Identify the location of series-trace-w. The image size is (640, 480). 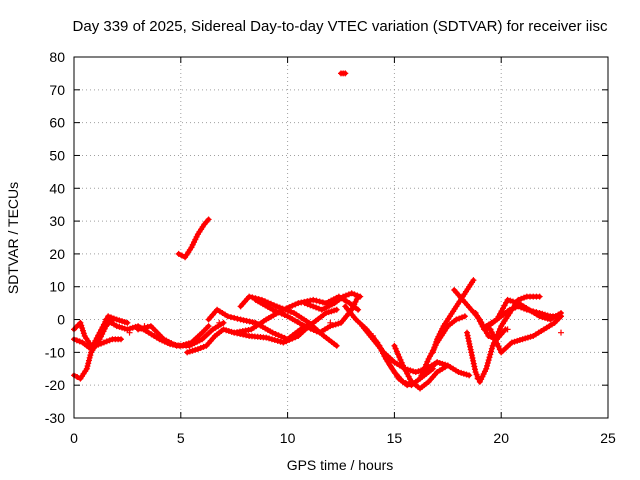
(526, 334).